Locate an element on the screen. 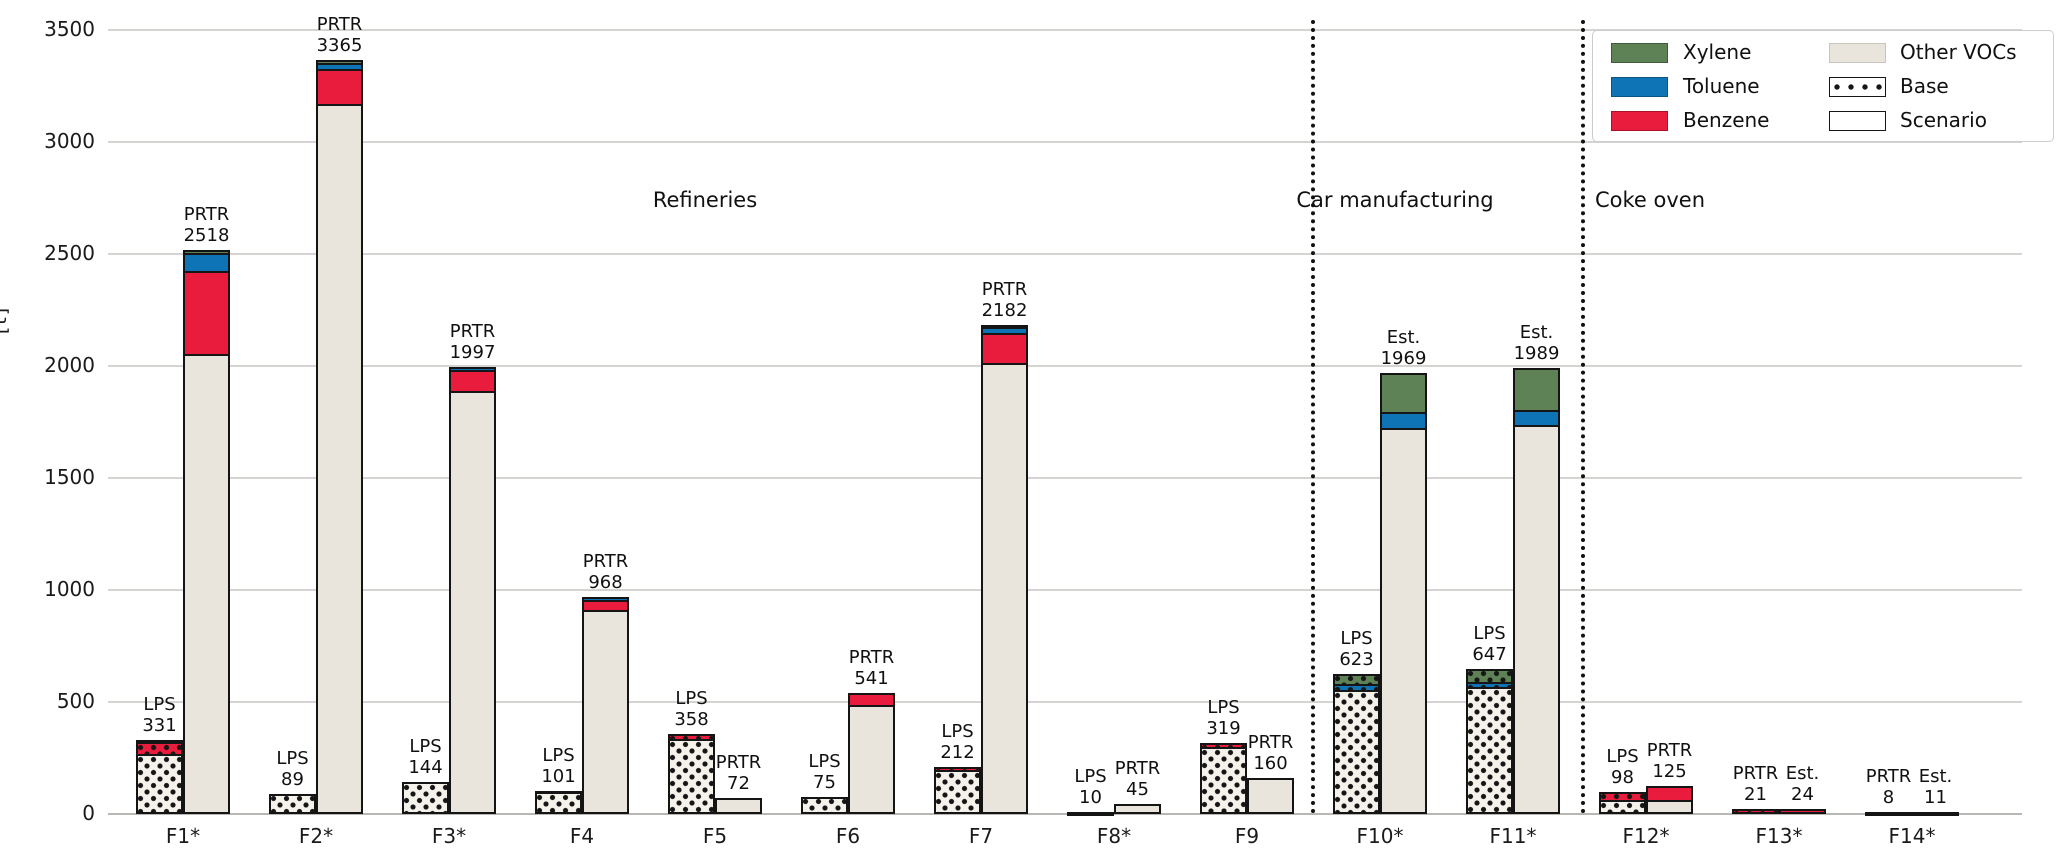 The width and height of the screenshot is (2067, 865). bar-value-label: LPS 212 is located at coordinates (958, 742).